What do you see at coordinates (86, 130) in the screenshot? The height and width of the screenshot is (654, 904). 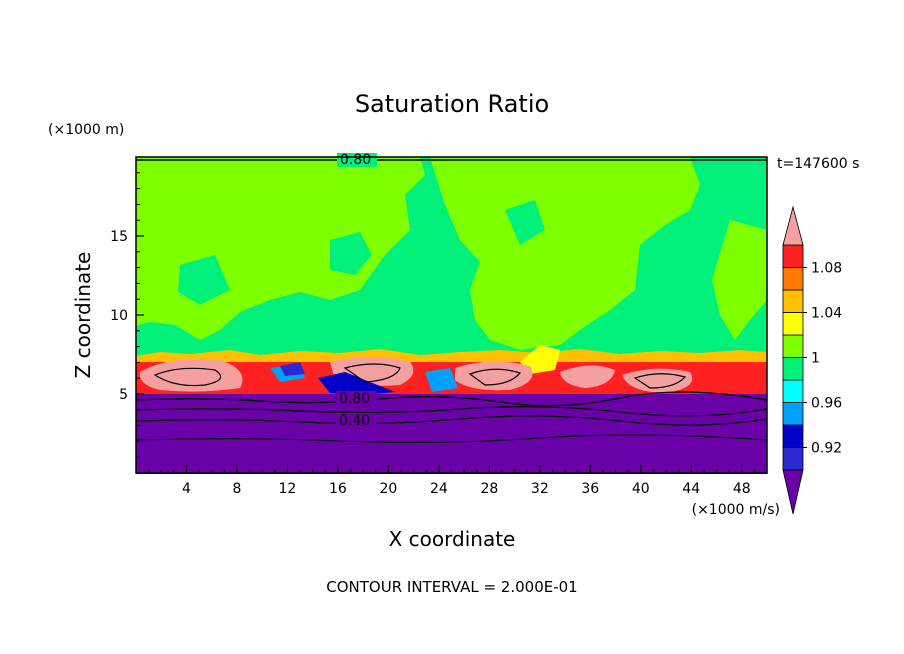 I see `y-axis-unit: (×1000 m)` at bounding box center [86, 130].